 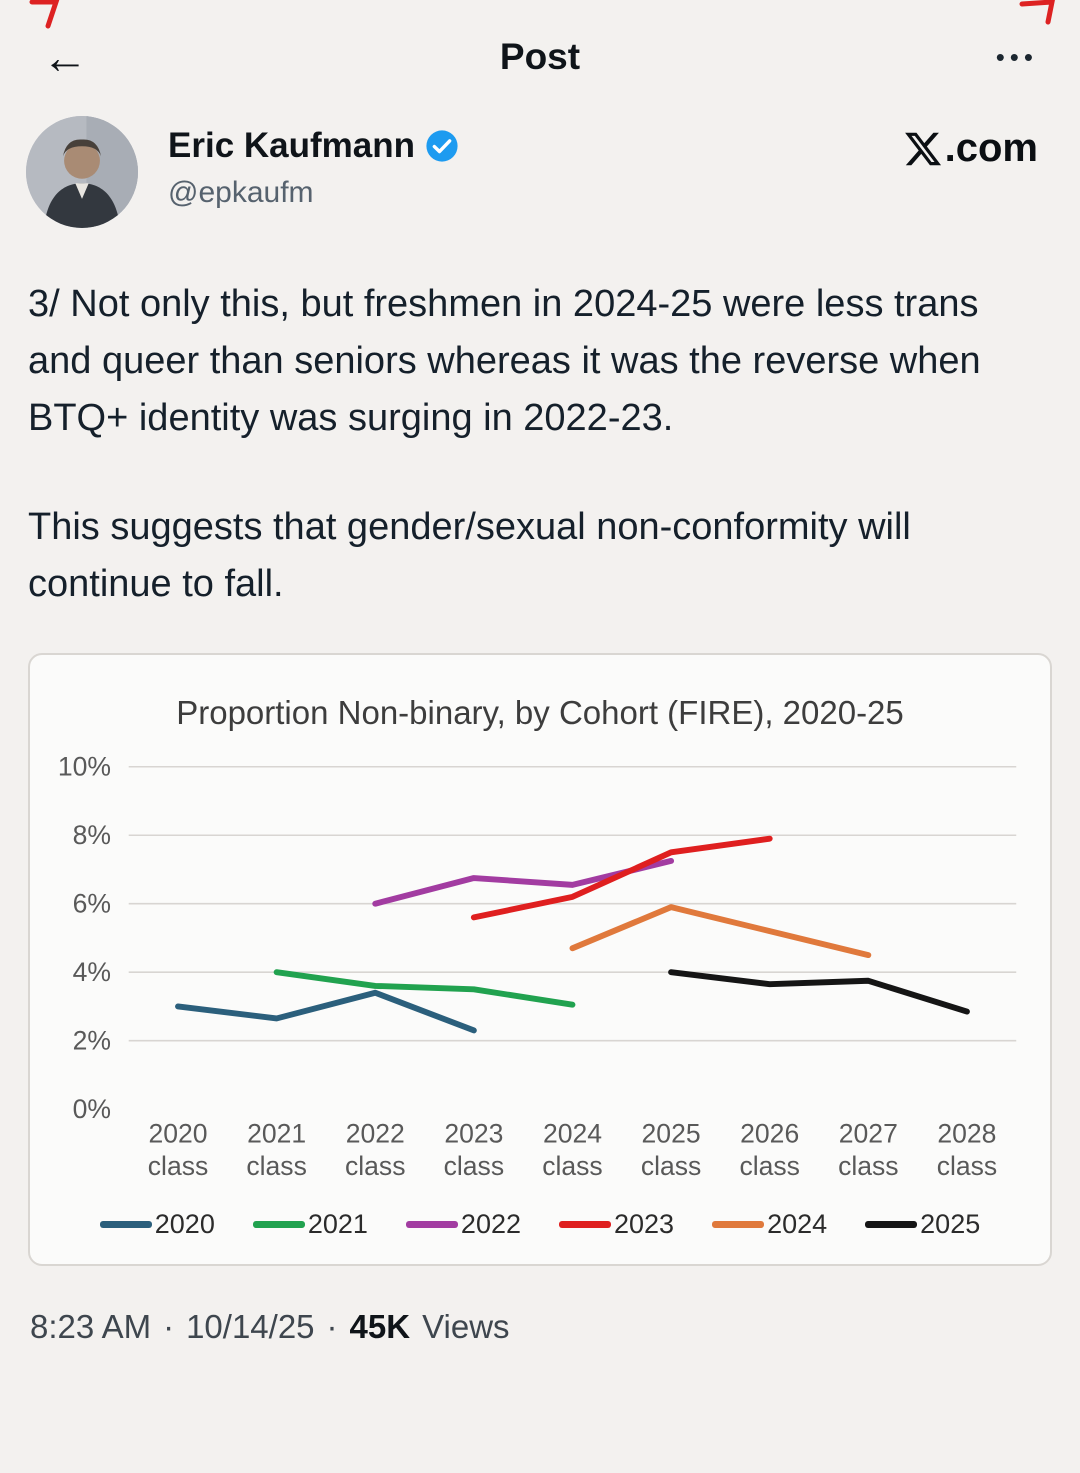 I want to click on series-line-2023, so click(x=621, y=878).